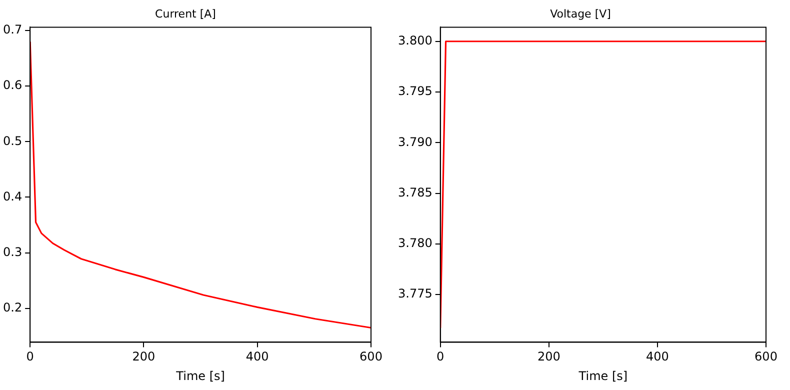 Image resolution: width=790 pixels, height=390 pixels. I want to click on y-tick-label: 3.795, so click(415, 91).